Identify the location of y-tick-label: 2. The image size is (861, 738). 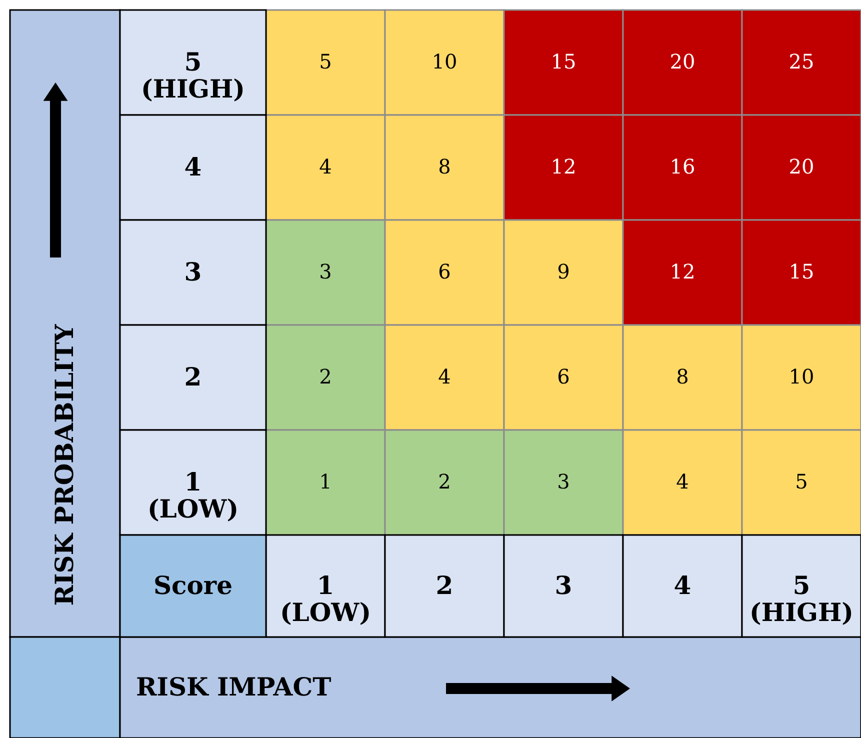
(193, 377).